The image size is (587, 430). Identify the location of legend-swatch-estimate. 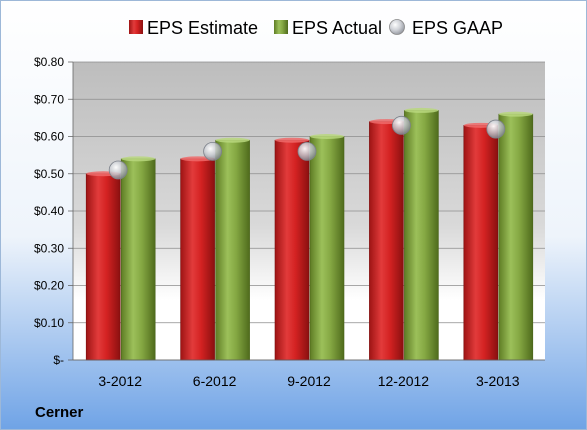
(136, 27).